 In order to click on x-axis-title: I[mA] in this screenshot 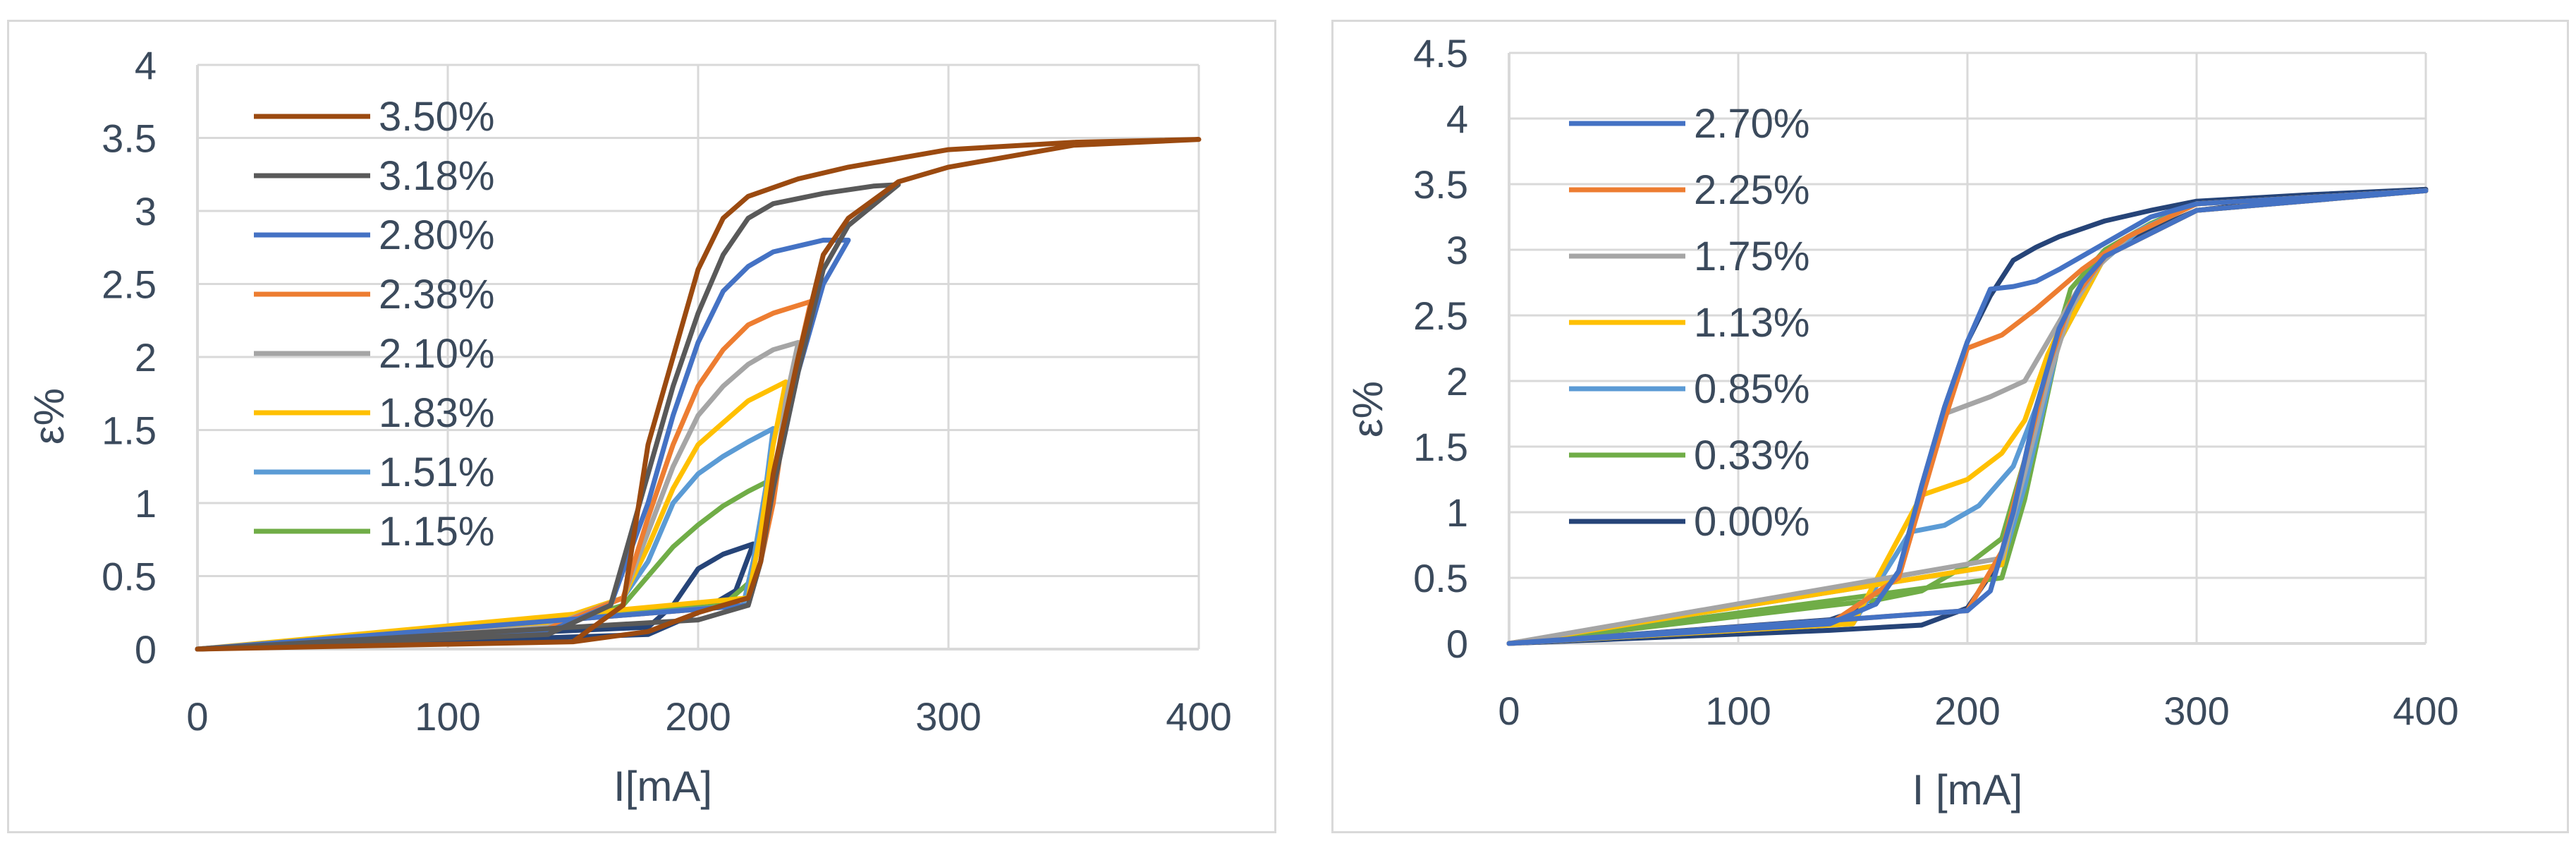, I will do `click(663, 786)`.